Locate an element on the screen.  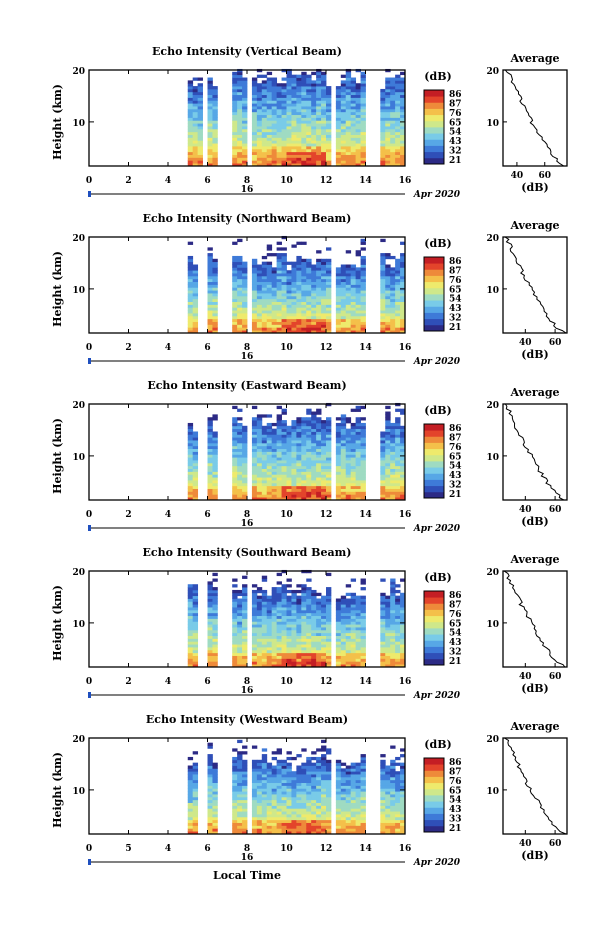
average-frame is located at coordinates (535, 619).